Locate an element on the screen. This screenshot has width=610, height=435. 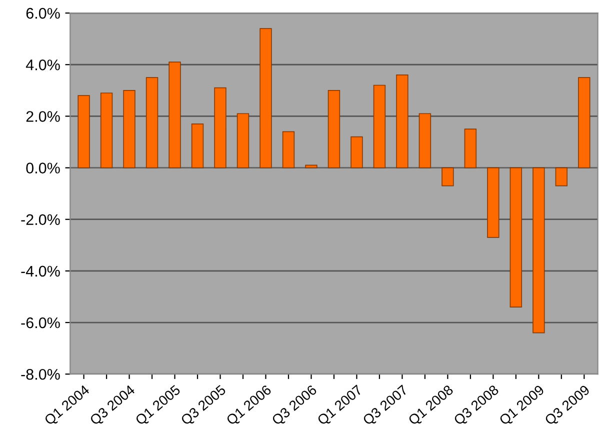
y-tick-label: 2.0% is located at coordinates (43, 116).